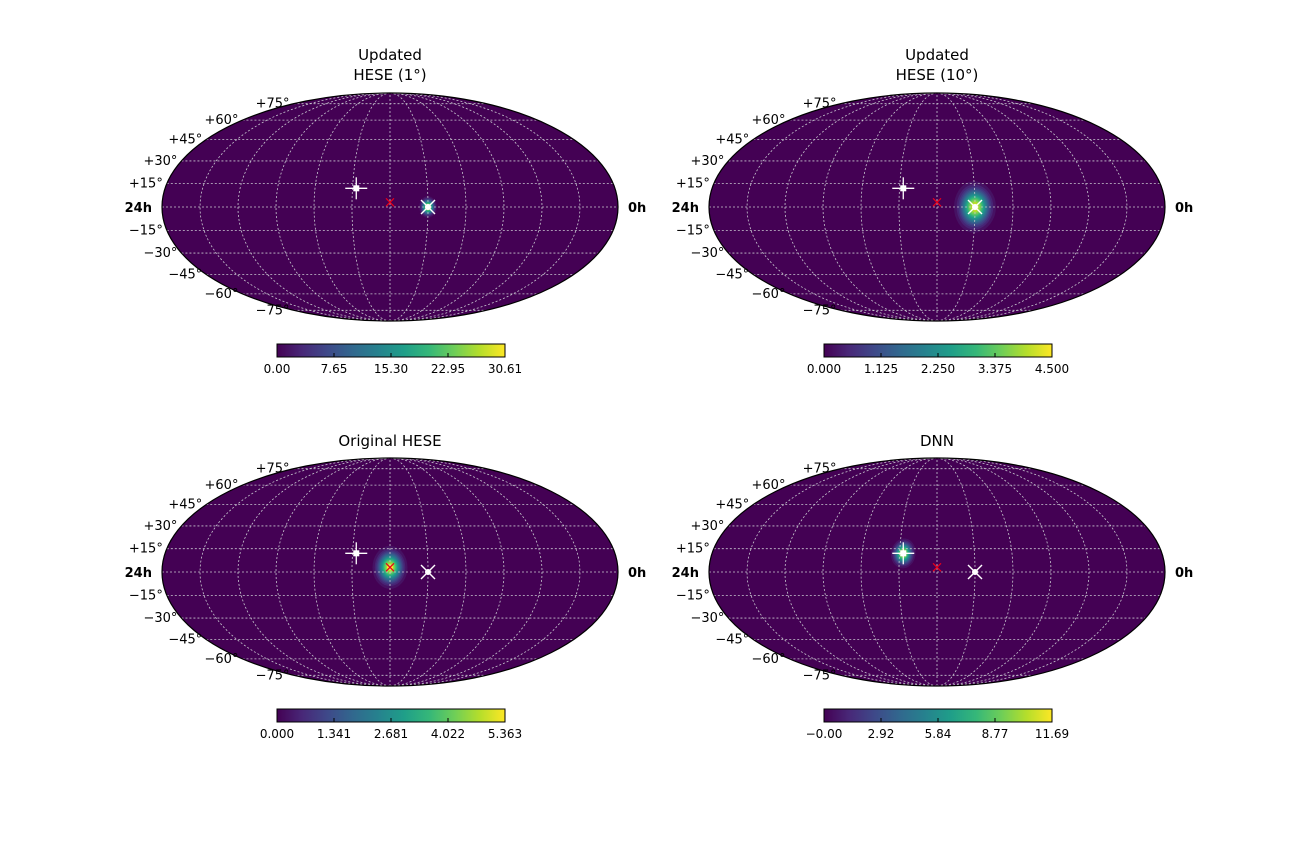 Image resolution: width=1296 pixels, height=864 pixels. What do you see at coordinates (391, 734) in the screenshot?
I see `colorbar-tick-label: 2.681` at bounding box center [391, 734].